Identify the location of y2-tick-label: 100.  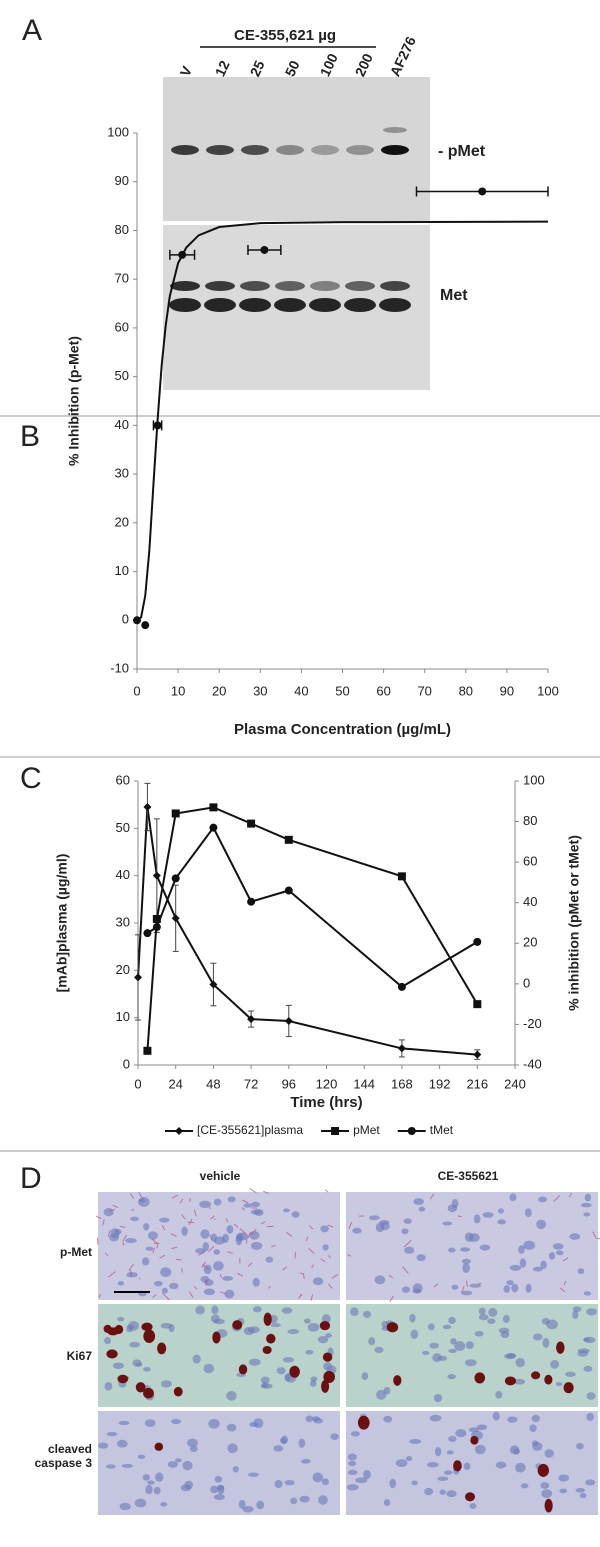
(534, 779).